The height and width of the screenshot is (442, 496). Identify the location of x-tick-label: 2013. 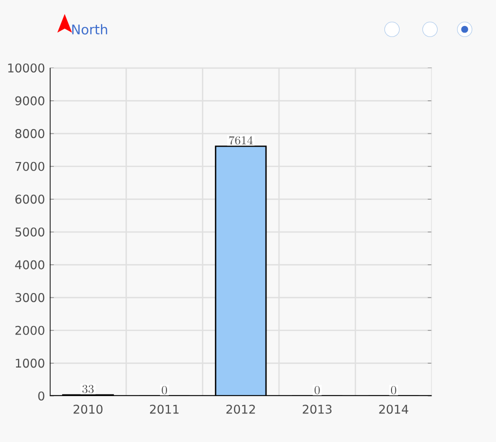
(317, 409).